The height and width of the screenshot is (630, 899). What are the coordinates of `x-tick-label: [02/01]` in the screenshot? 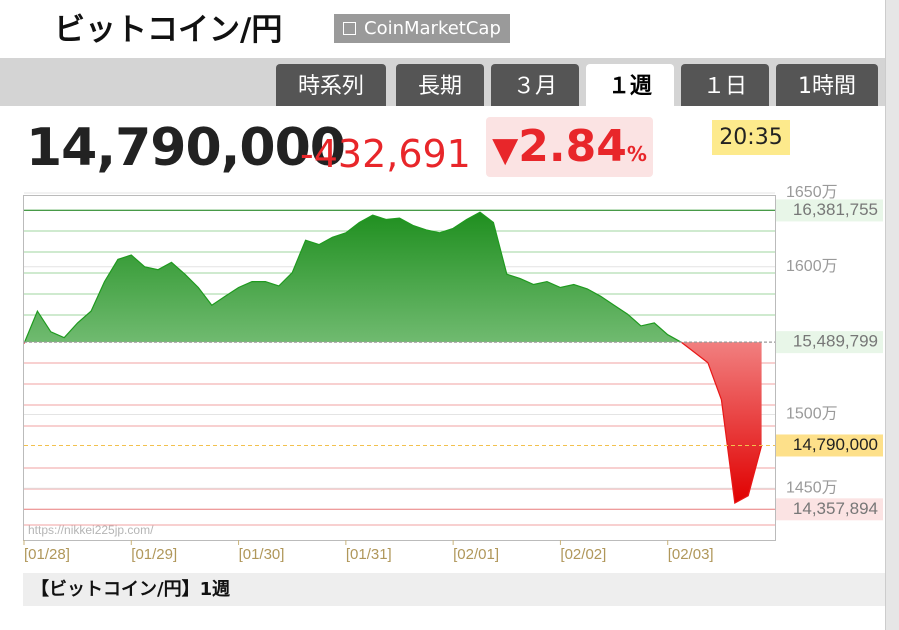 It's located at (476, 554).